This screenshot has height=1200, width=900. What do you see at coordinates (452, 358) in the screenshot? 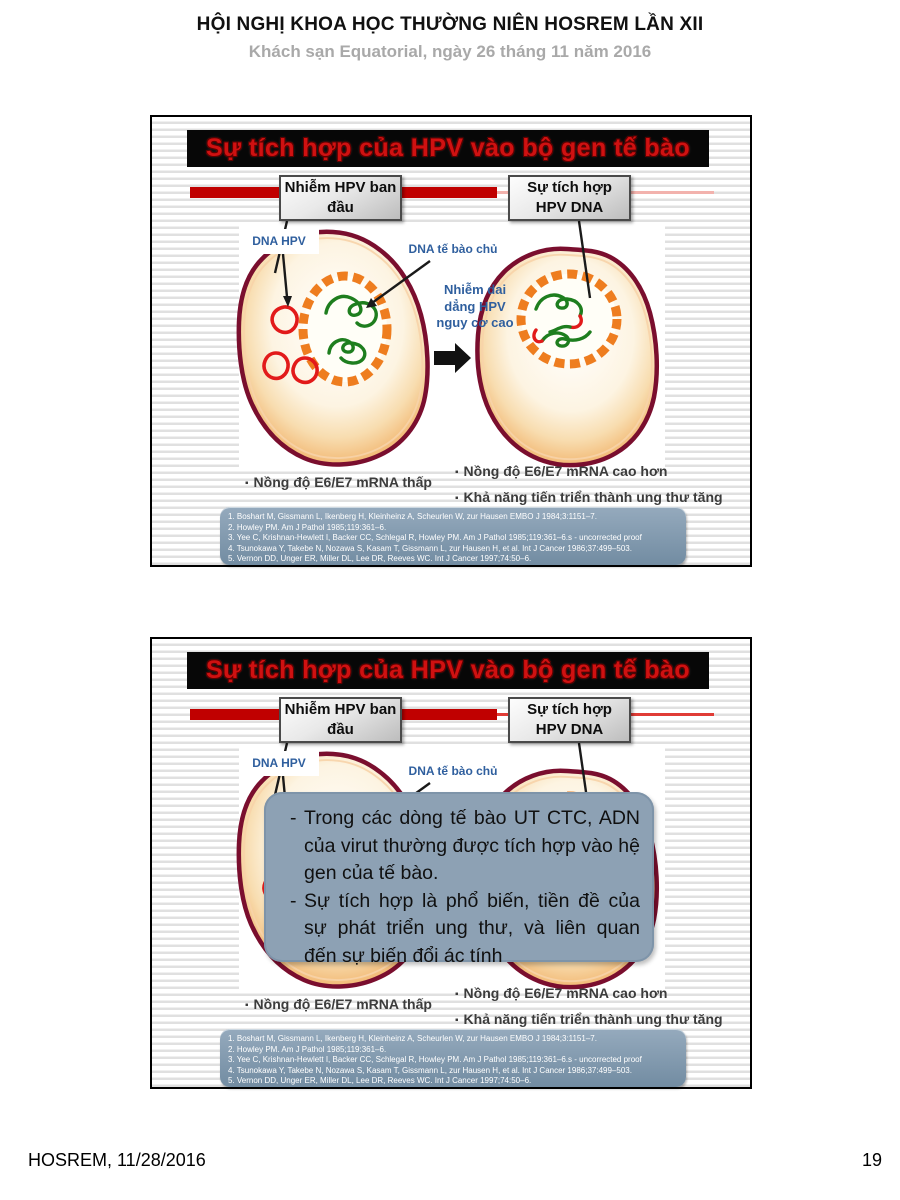
I see `progression-arrow-icon` at bounding box center [452, 358].